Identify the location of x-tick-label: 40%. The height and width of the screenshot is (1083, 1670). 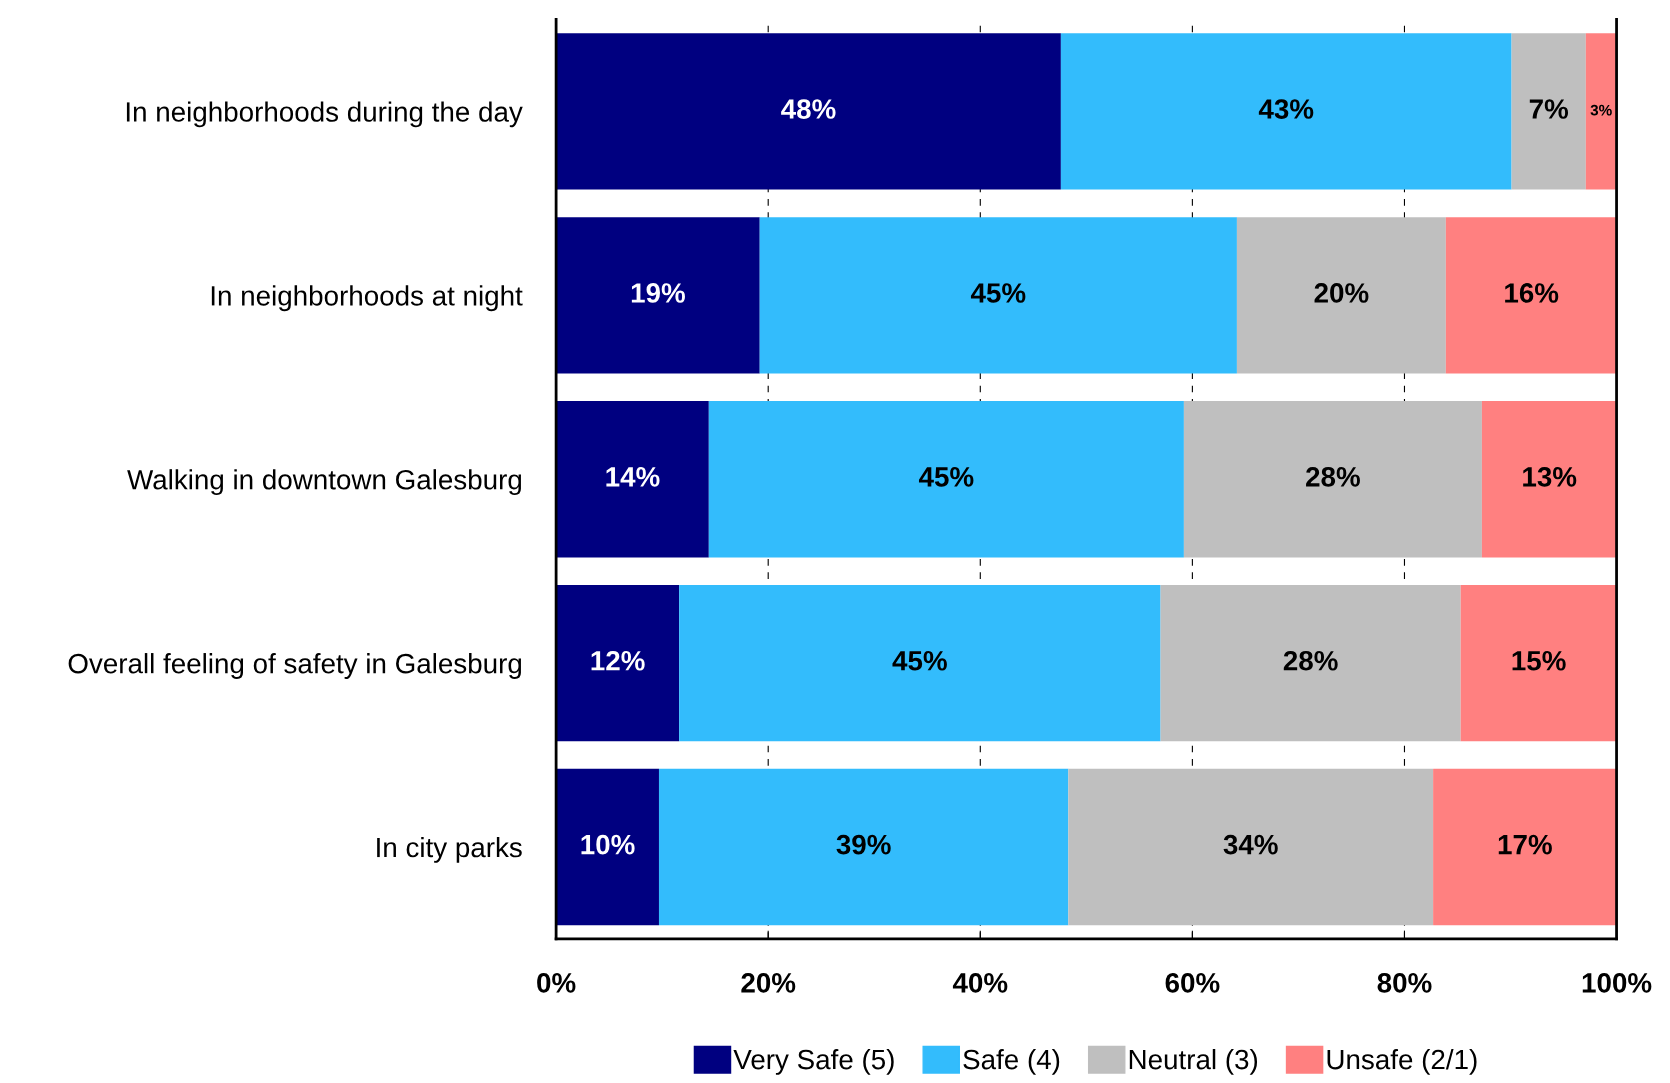
(980, 983).